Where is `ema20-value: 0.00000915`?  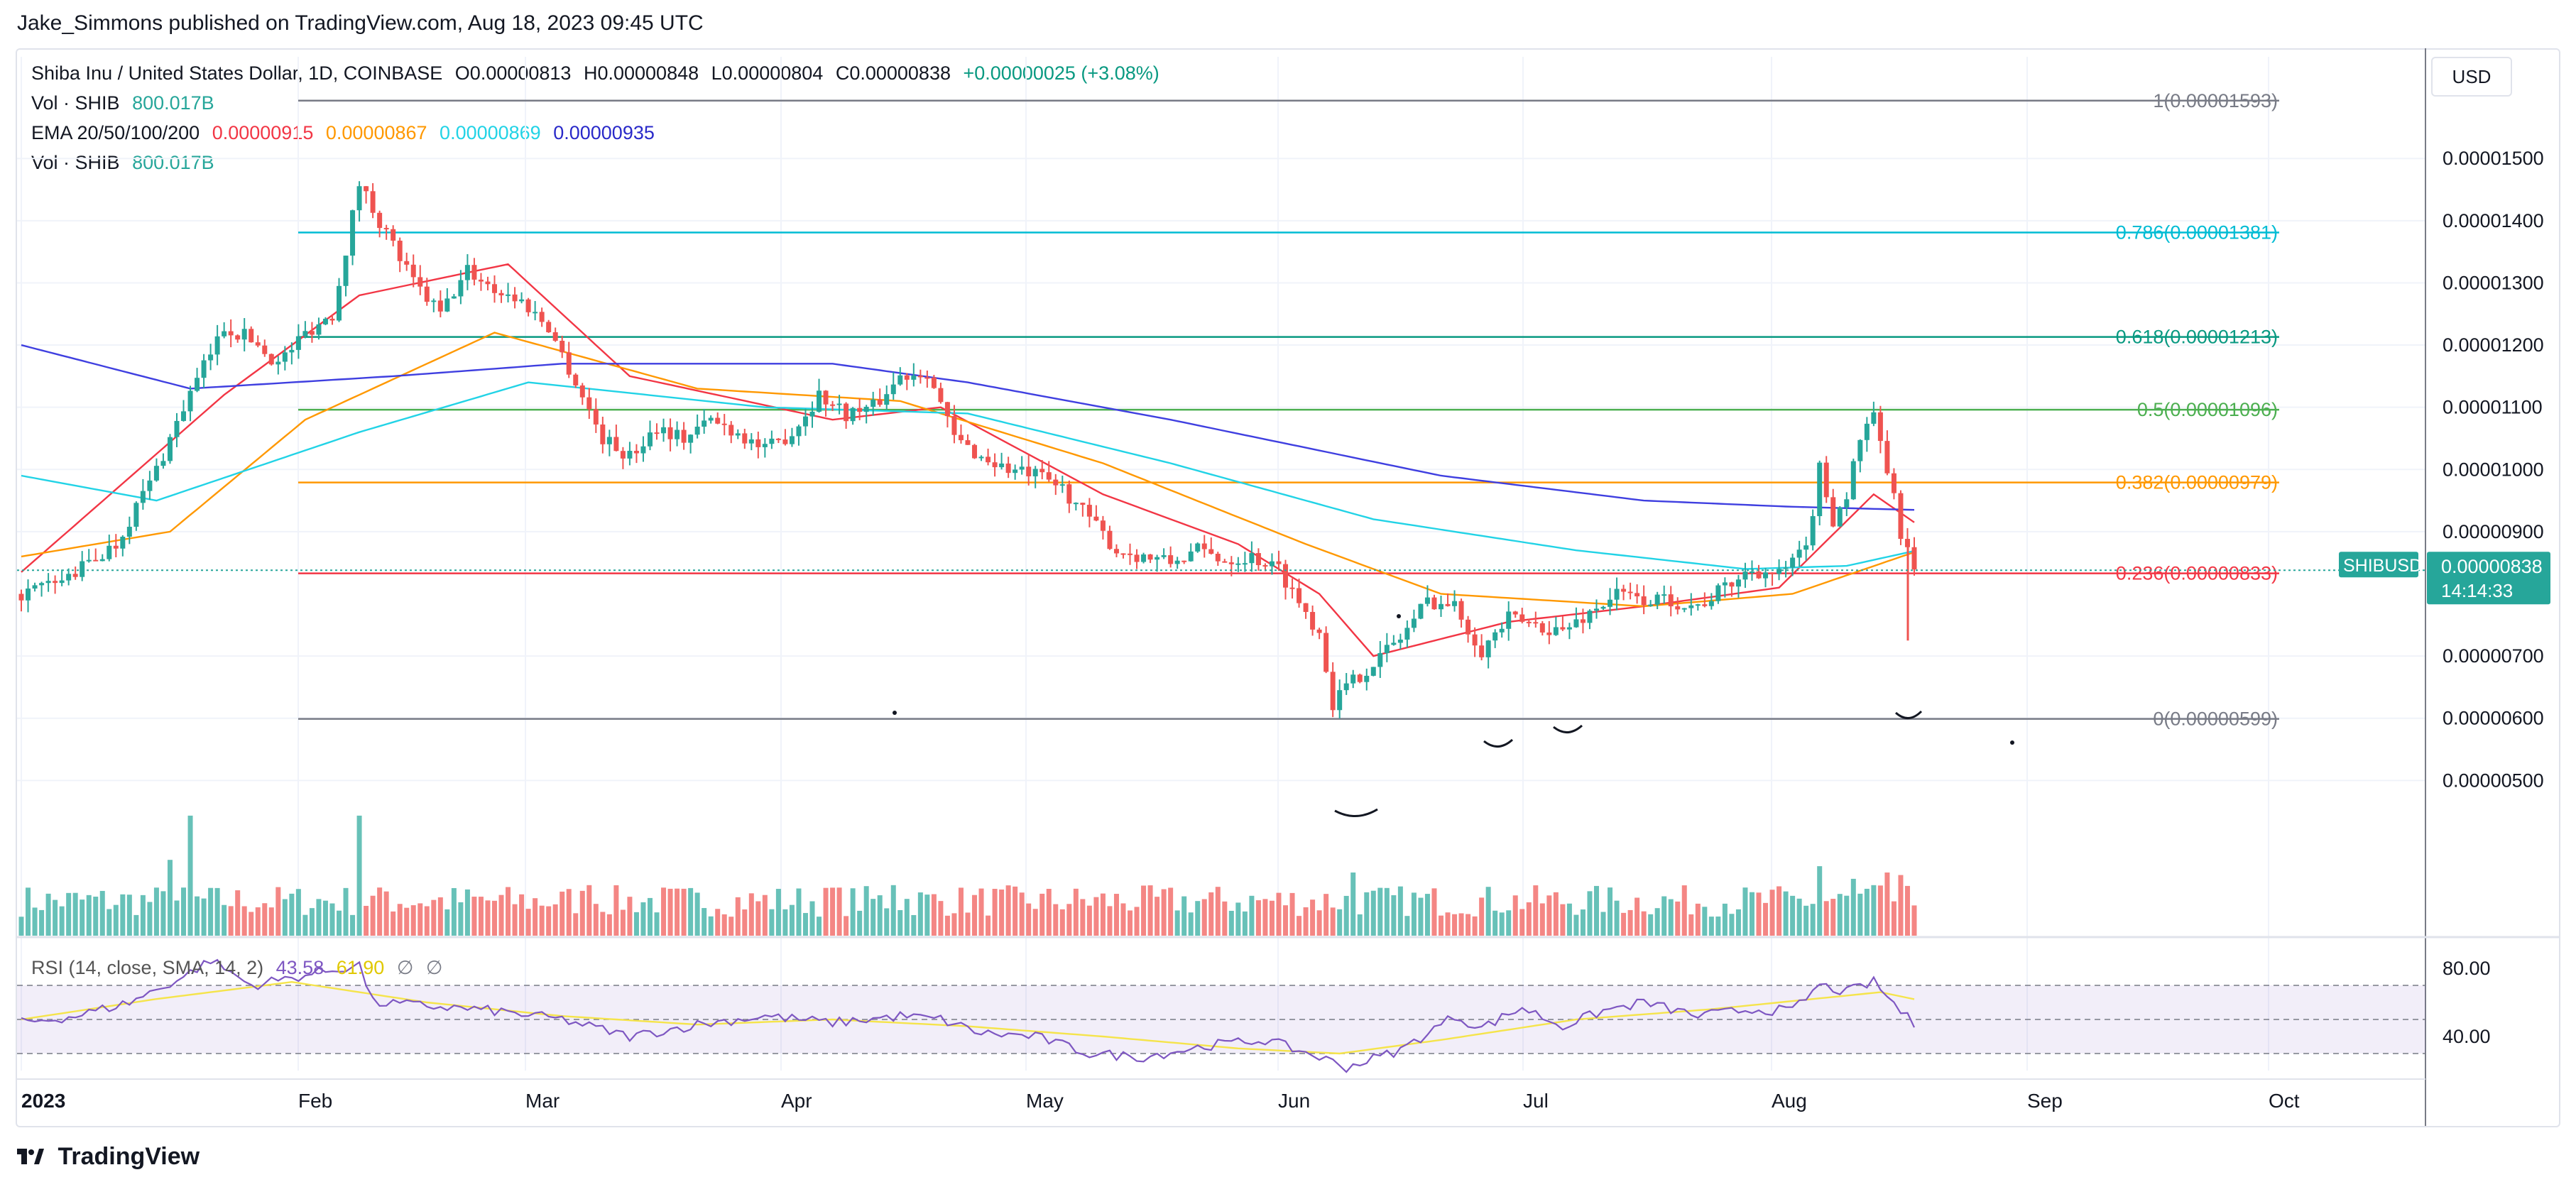
ema20-value: 0.00000915 is located at coordinates (263, 132).